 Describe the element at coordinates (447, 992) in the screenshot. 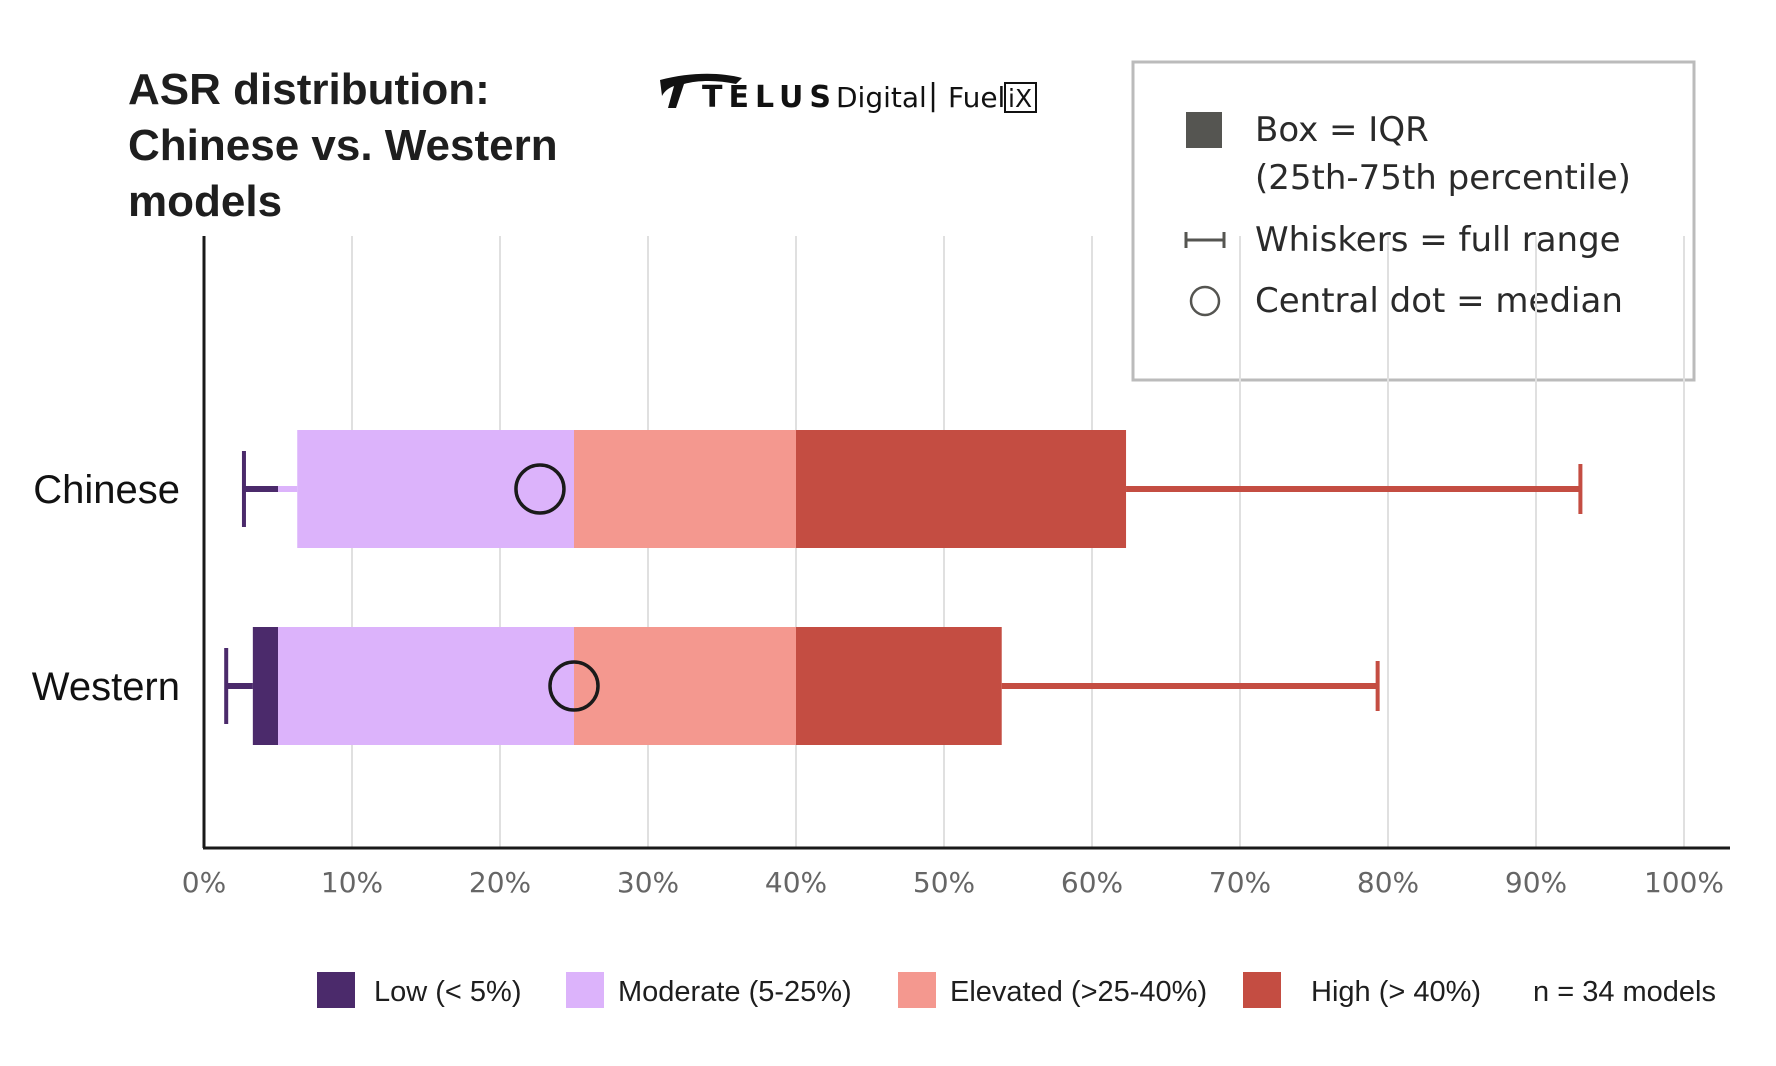

I see `band-key-label-low: Low (< 5%)` at that location.